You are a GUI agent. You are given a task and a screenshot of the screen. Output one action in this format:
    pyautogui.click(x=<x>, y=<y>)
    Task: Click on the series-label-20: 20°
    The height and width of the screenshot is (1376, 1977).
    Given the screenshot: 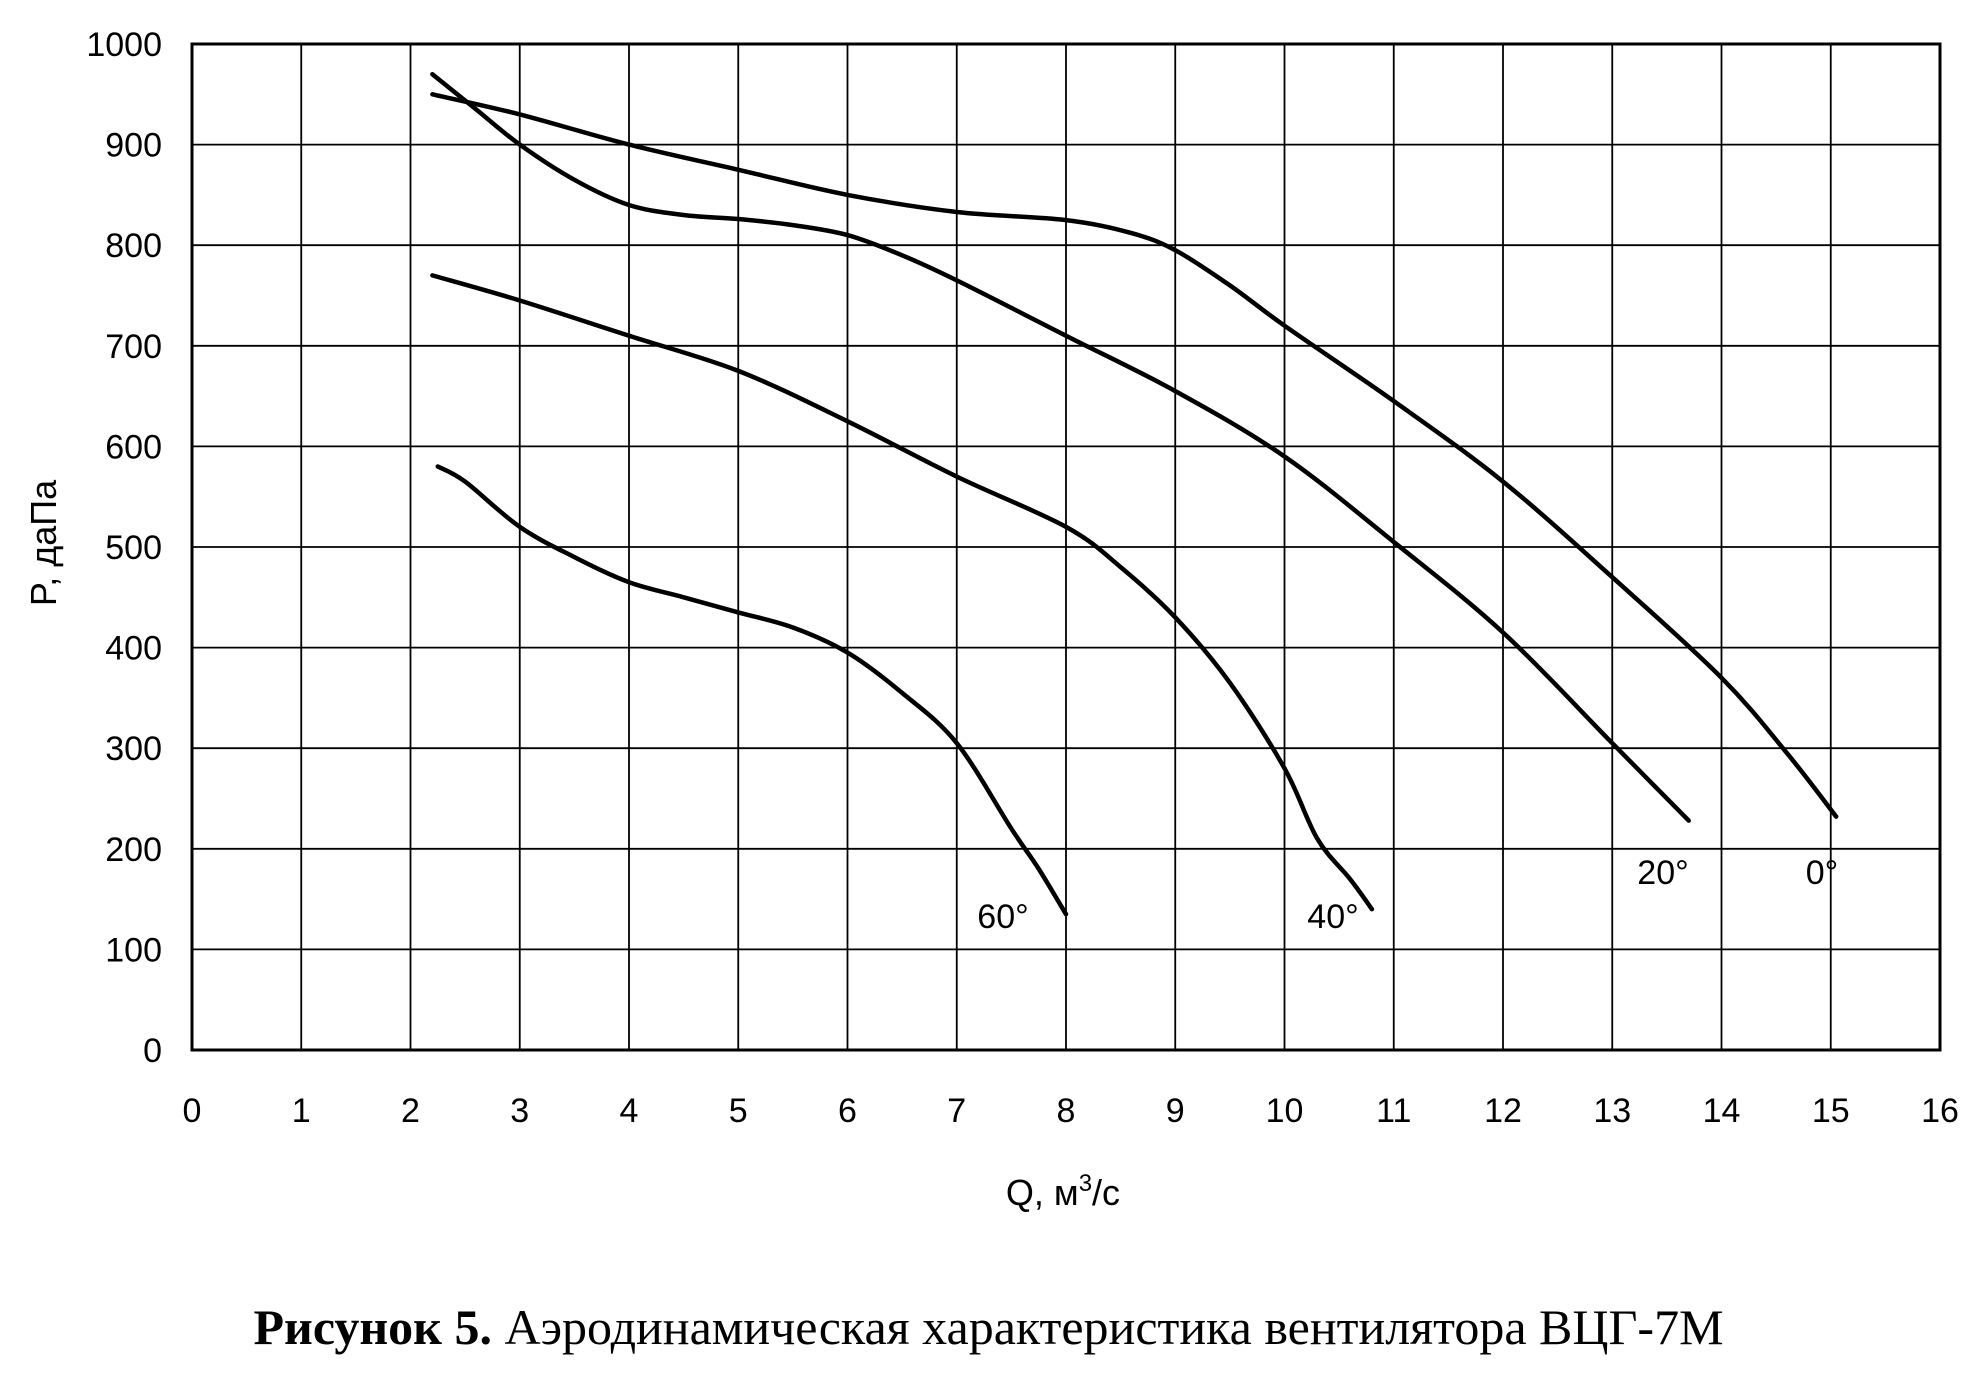 What is the action you would take?
    pyautogui.click(x=1662, y=873)
    